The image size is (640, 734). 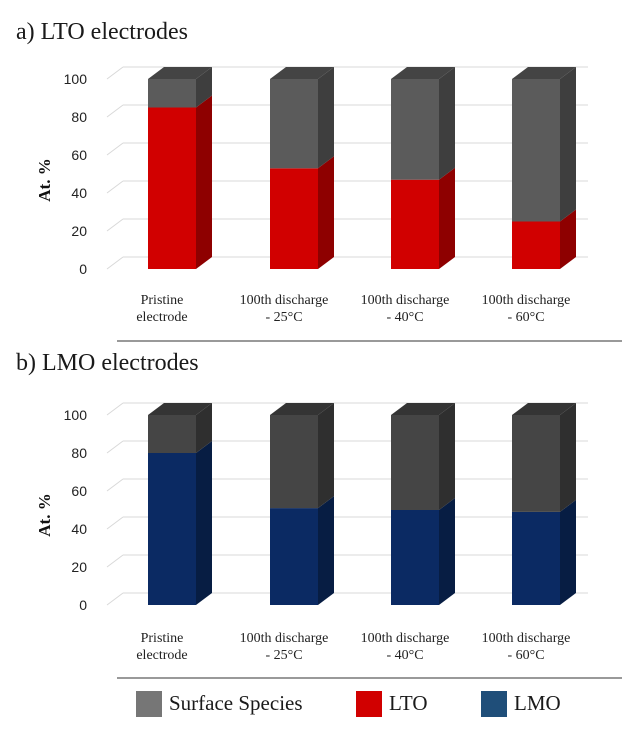 What do you see at coordinates (102, 32) in the screenshot?
I see `chart-title: a) LTO electrodes` at bounding box center [102, 32].